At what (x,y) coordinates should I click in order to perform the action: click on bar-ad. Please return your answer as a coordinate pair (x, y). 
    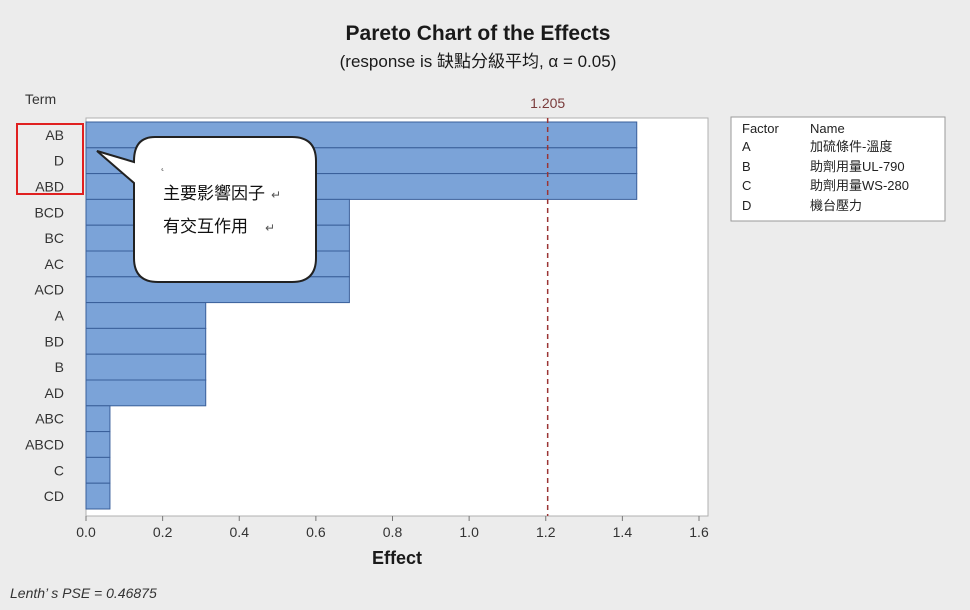
    Looking at the image, I should click on (146, 393).